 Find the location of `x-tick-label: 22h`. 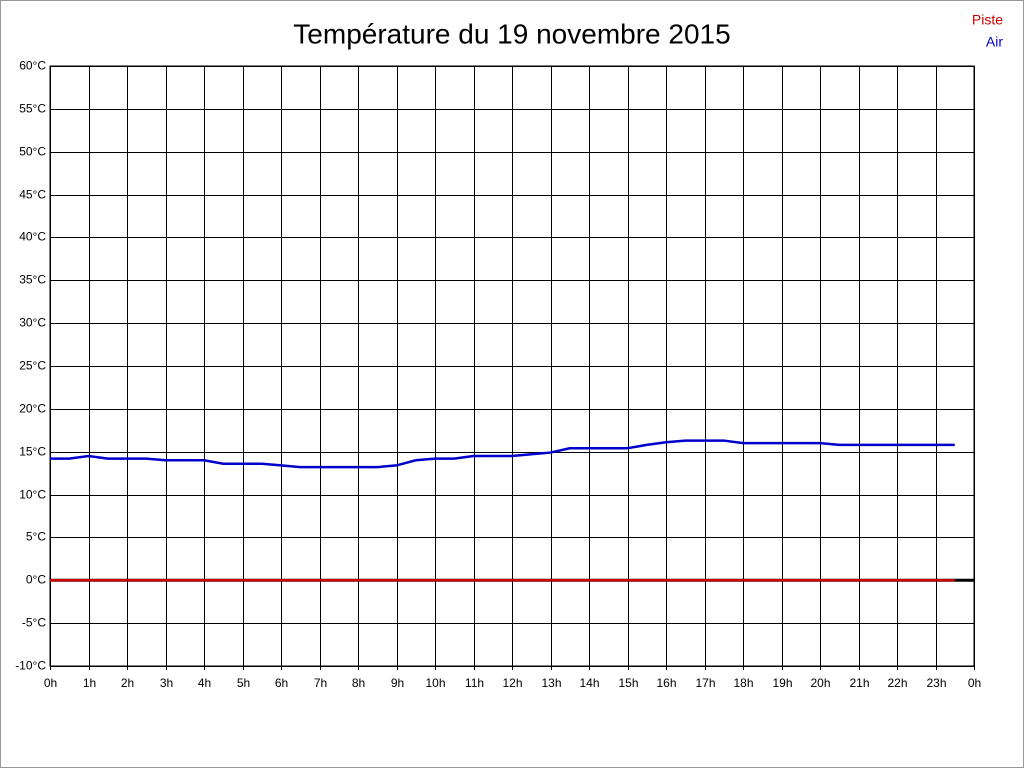

x-tick-label: 22h is located at coordinates (897, 683).